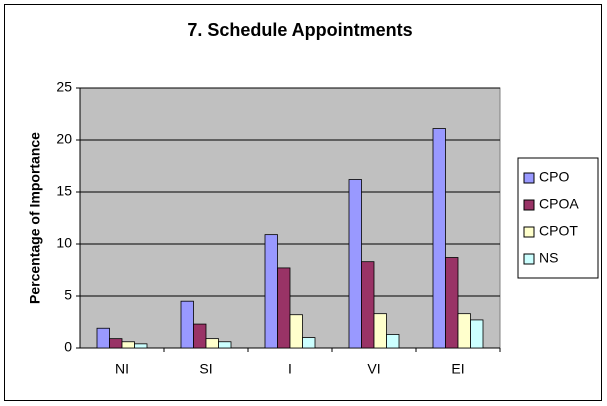  What do you see at coordinates (548, 258) in the screenshot?
I see `legend-label: NS` at bounding box center [548, 258].